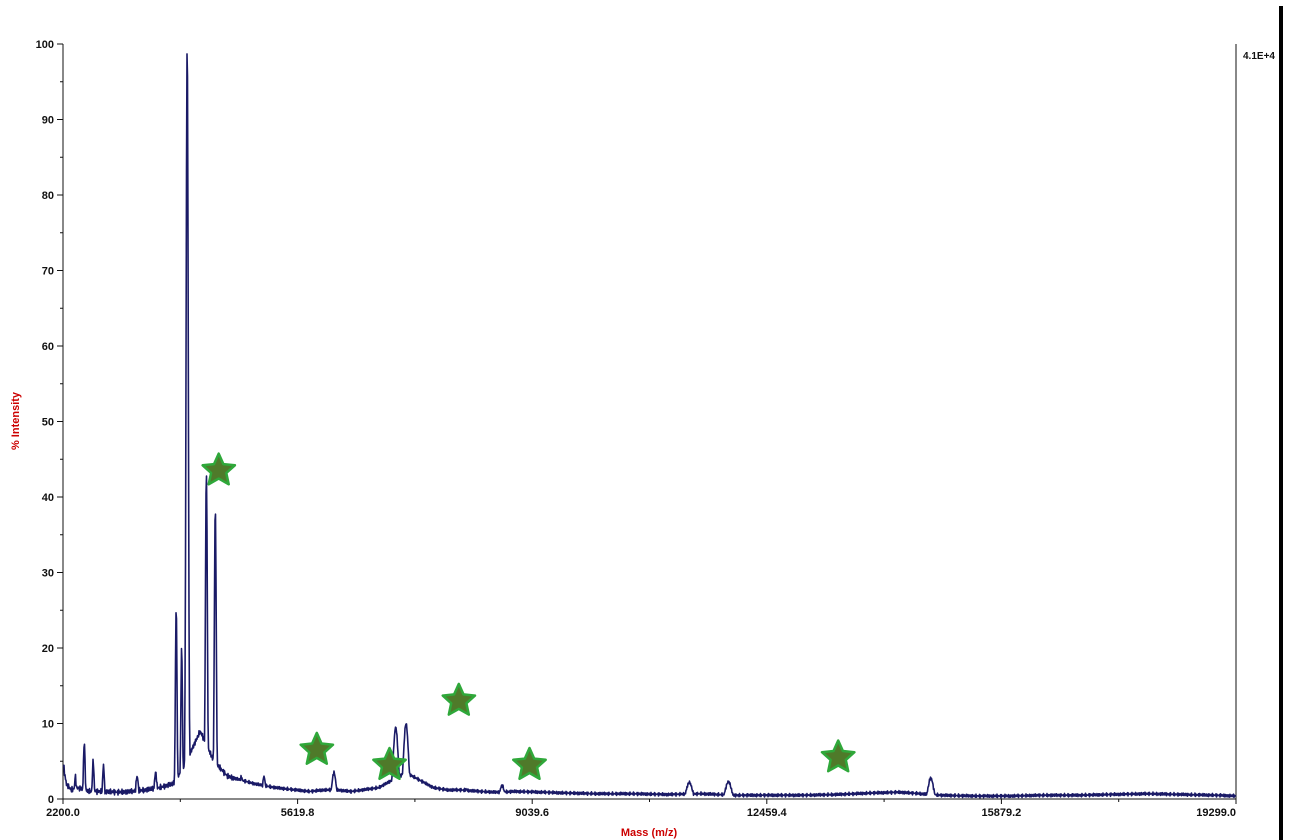 The height and width of the screenshot is (840, 1299). What do you see at coordinates (1002, 813) in the screenshot?
I see `x-tick-label: 15879.2` at bounding box center [1002, 813].